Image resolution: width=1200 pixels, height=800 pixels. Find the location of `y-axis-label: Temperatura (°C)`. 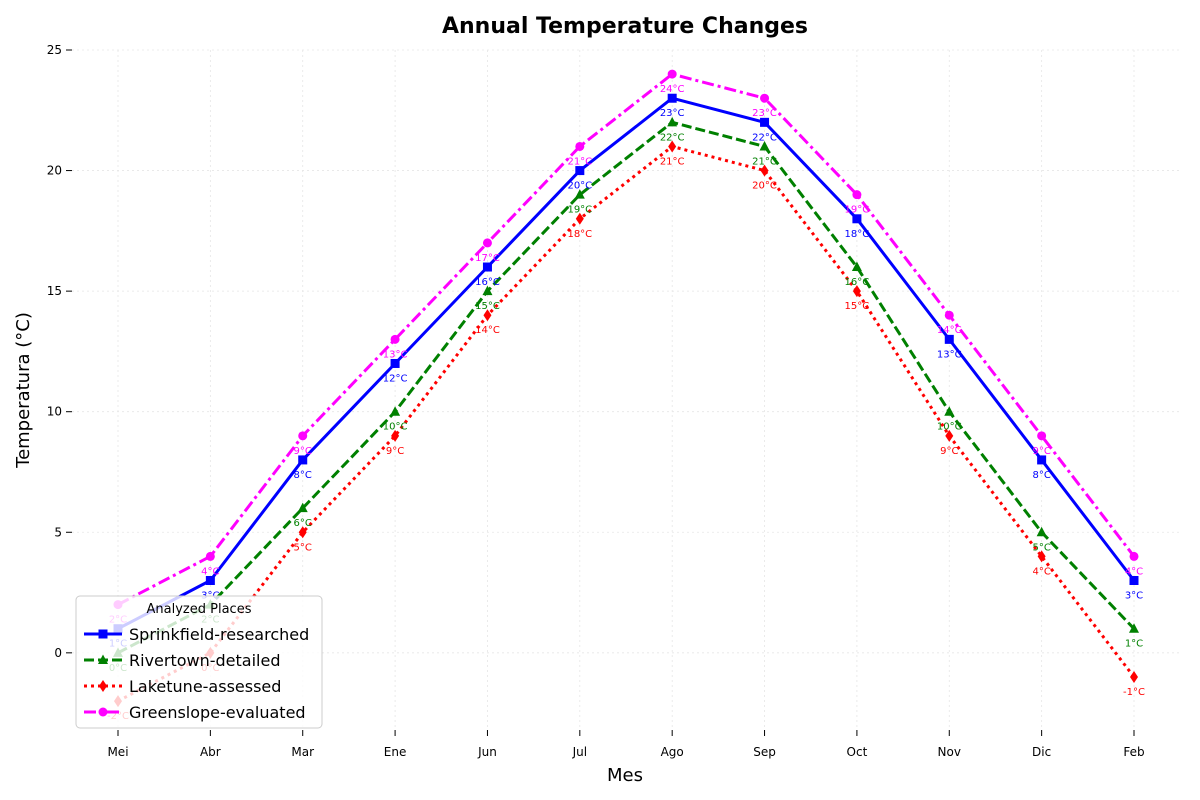

y-axis-label: Temperatura (°C) is located at coordinates (23, 390).